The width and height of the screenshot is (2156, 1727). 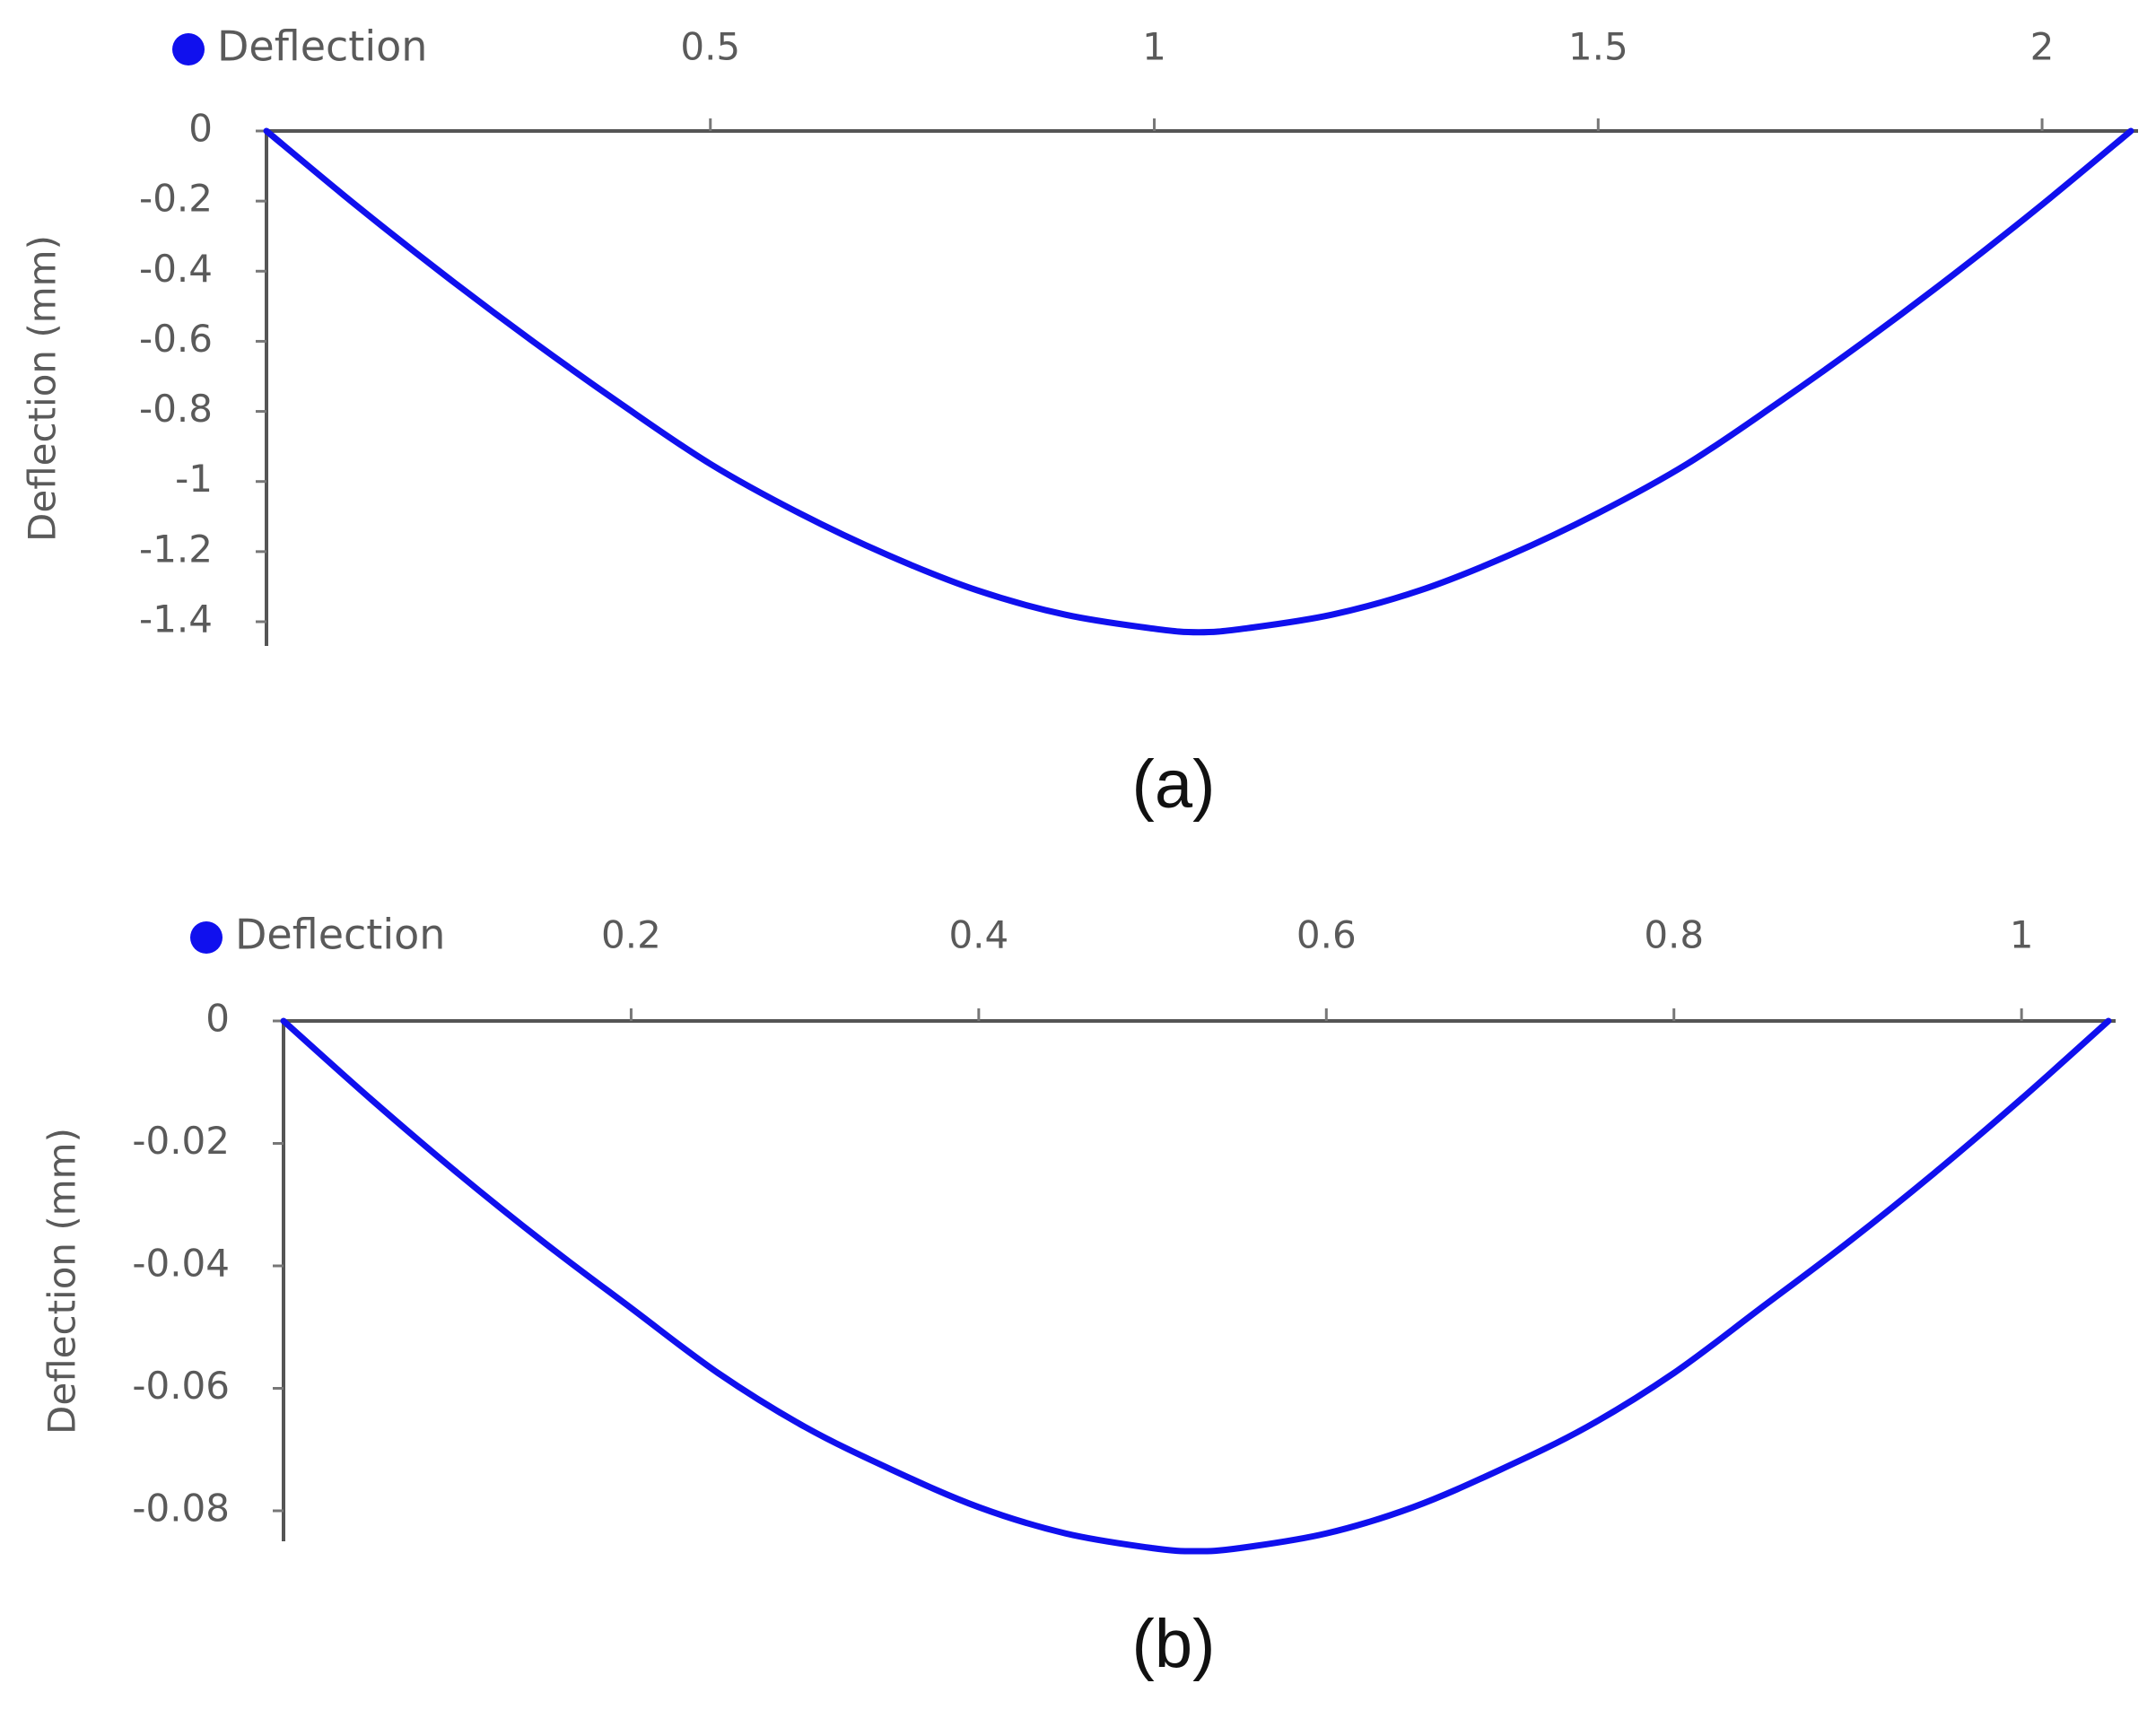 What do you see at coordinates (2042, 47) in the screenshot?
I see `x-tick-label: 2` at bounding box center [2042, 47].